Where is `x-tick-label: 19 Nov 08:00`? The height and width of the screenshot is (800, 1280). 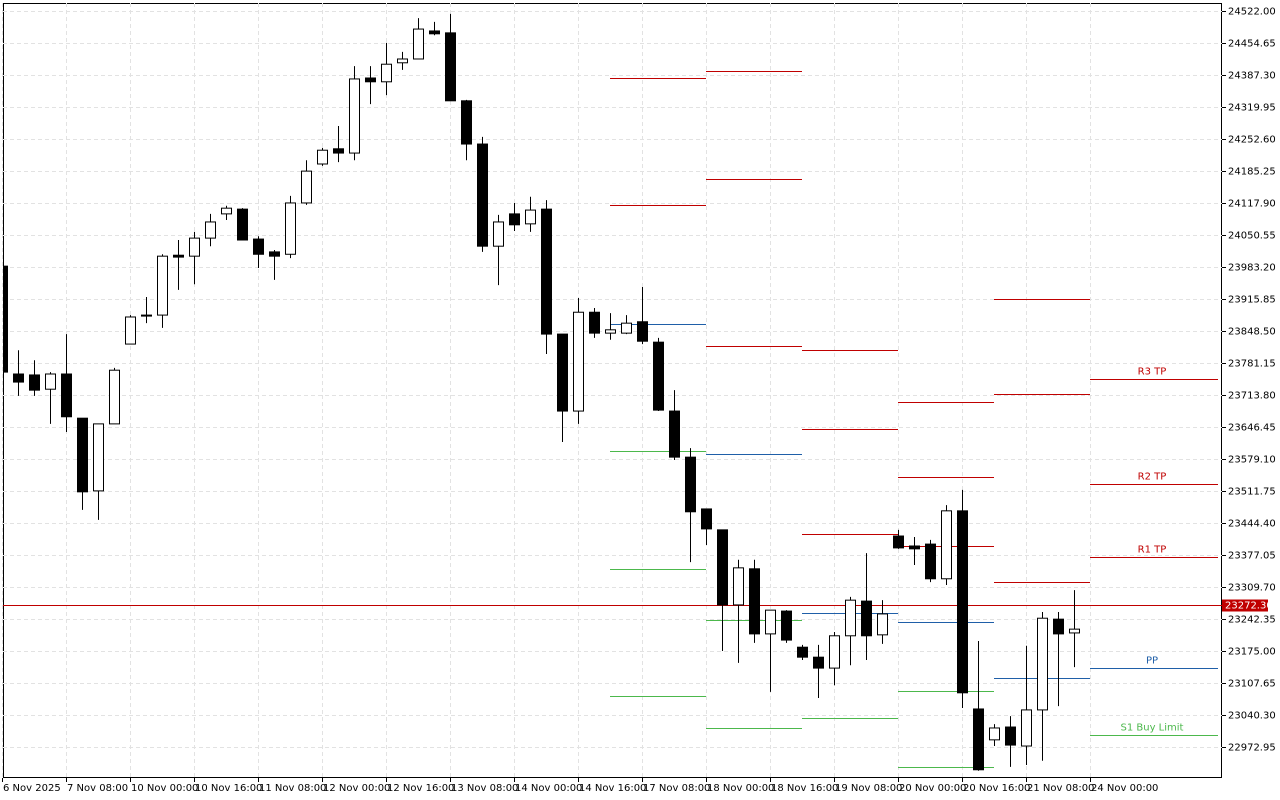 x-tick-label: 19 Nov 08:00 is located at coordinates (868, 788).